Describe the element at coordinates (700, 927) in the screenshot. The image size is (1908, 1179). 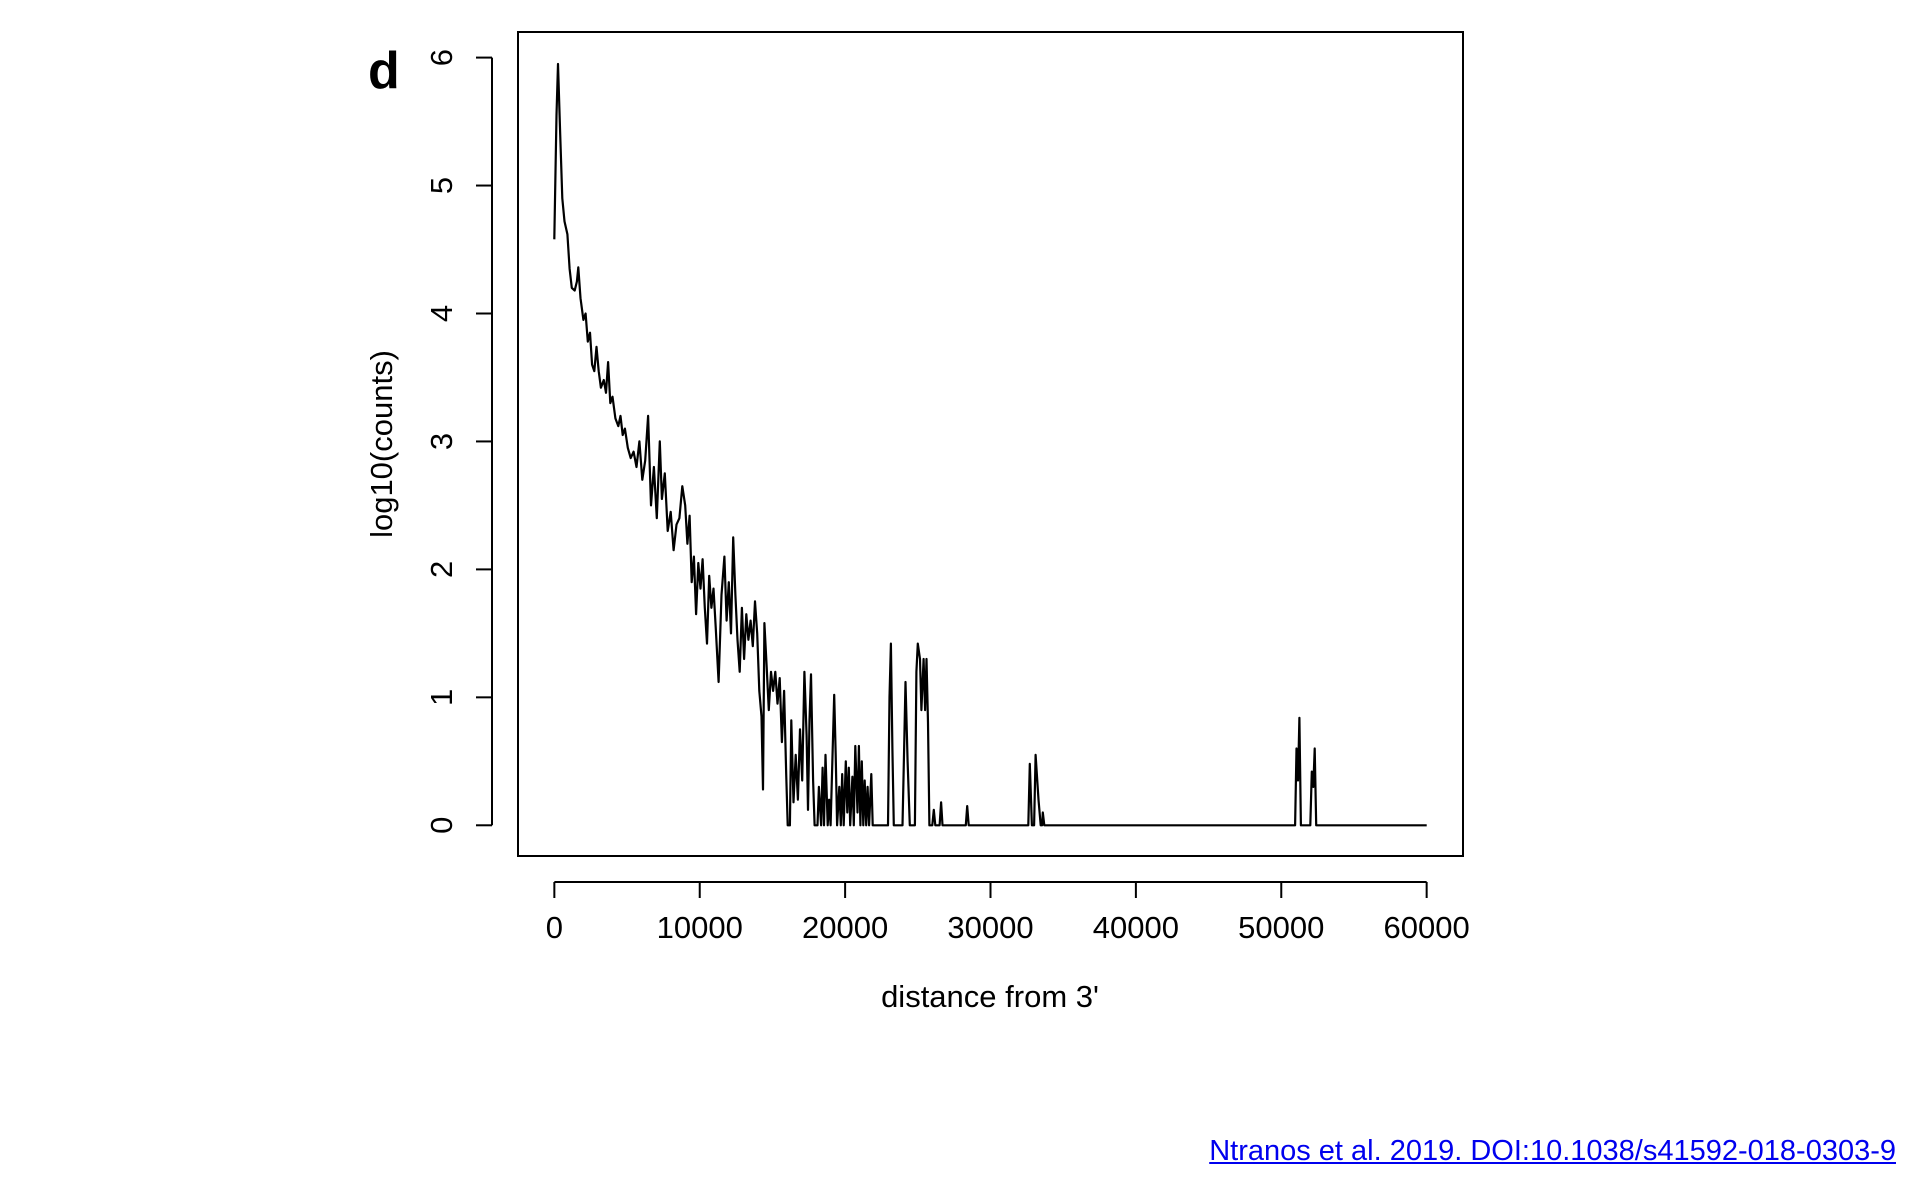
I see `x-tick-label-1: 10000` at that location.